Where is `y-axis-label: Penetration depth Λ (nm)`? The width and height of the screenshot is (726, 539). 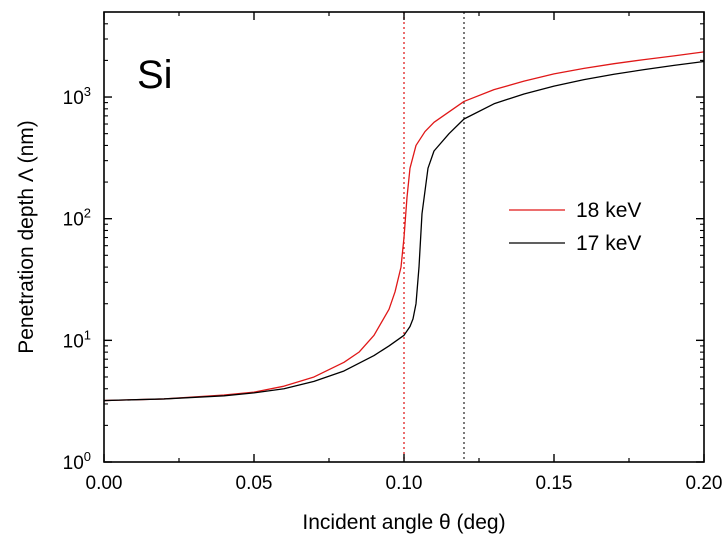 y-axis-label: Penetration depth Λ (nm) is located at coordinates (26, 237).